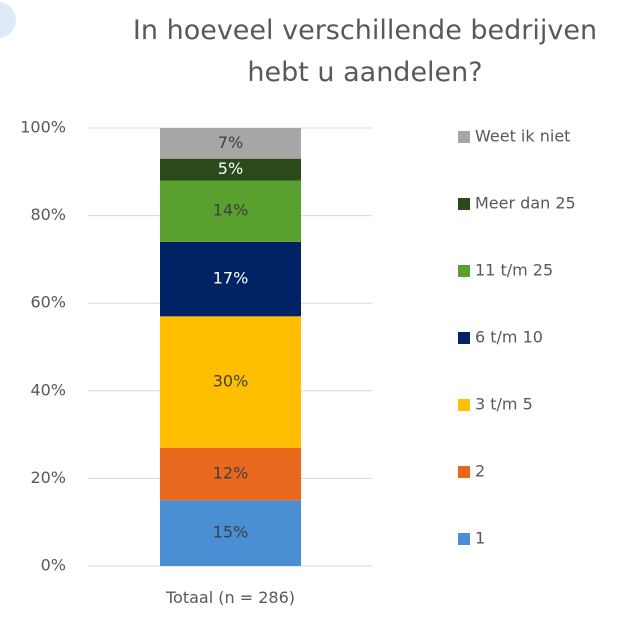  Describe the element at coordinates (514, 270) in the screenshot. I see `legend-label: 11 t/m 25` at that location.